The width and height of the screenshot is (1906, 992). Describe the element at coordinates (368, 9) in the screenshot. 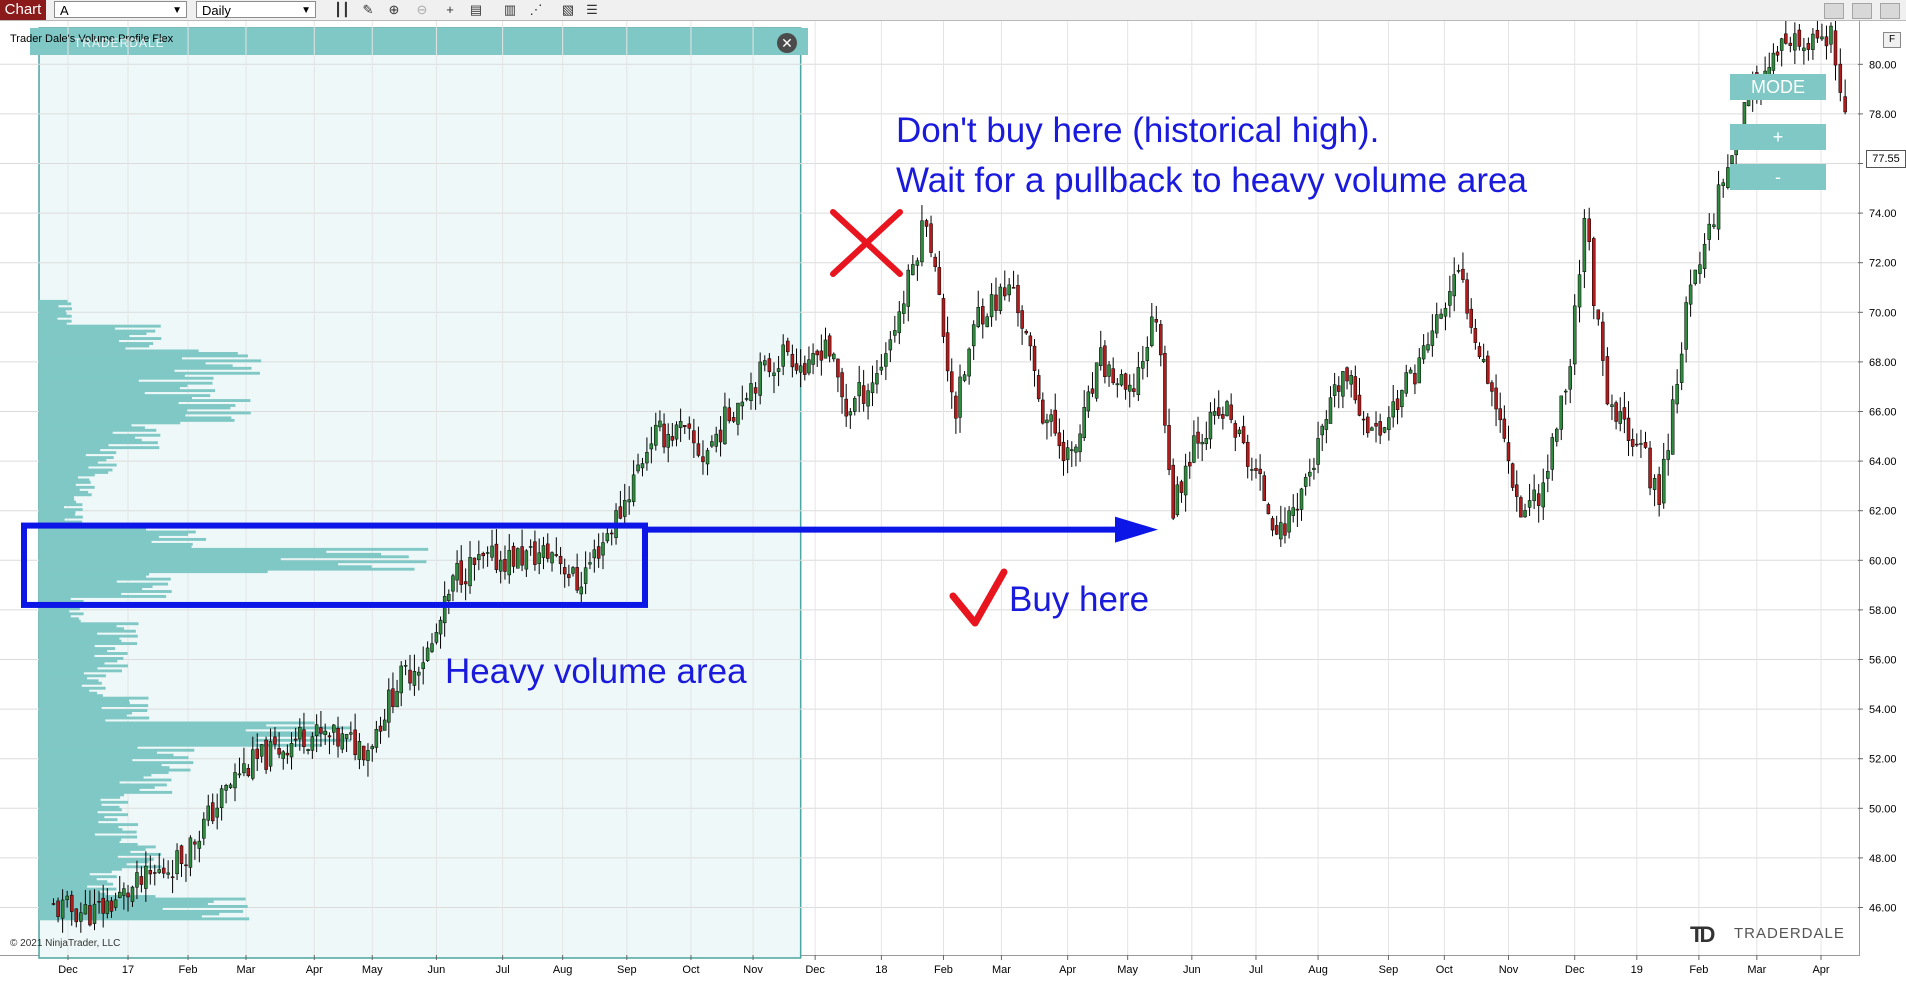

I see `drawing-pencil-icon: ✎` at that location.